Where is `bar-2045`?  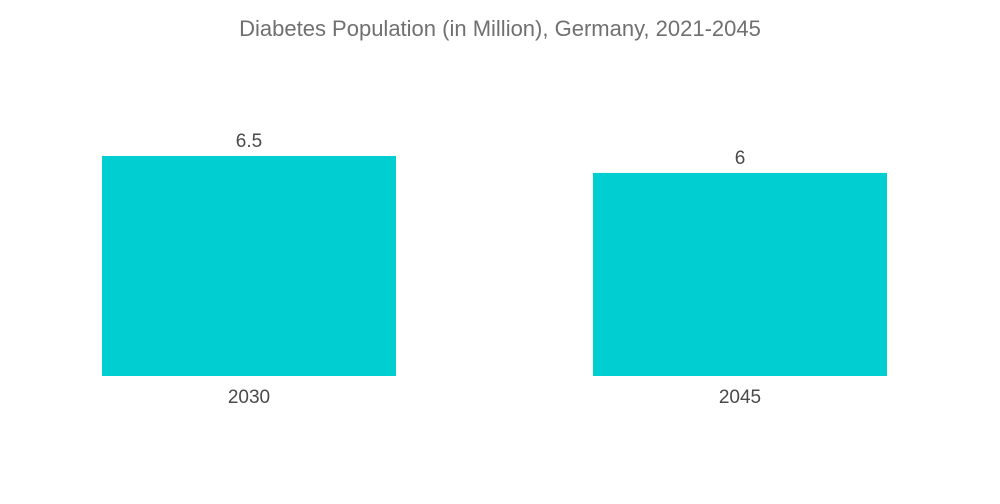
bar-2045 is located at coordinates (740, 274).